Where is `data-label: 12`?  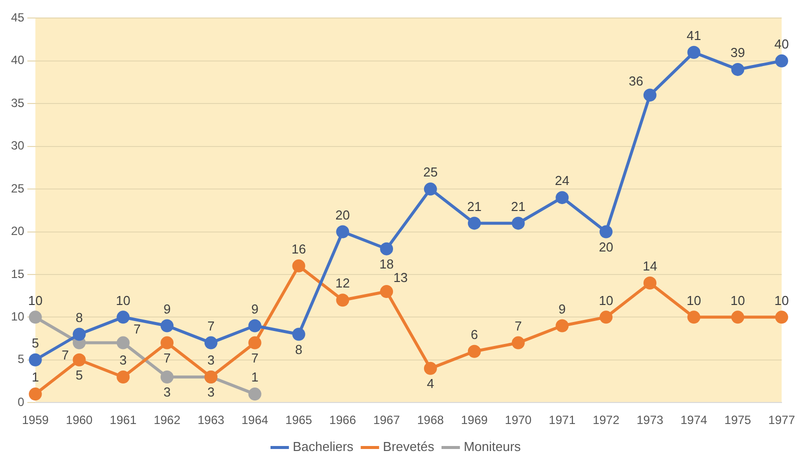
data-label: 12 is located at coordinates (342, 283).